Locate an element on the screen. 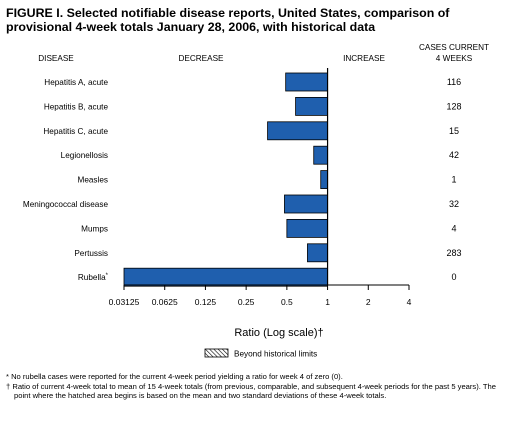  x-tick-label-3: 0.25 is located at coordinates (246, 302).